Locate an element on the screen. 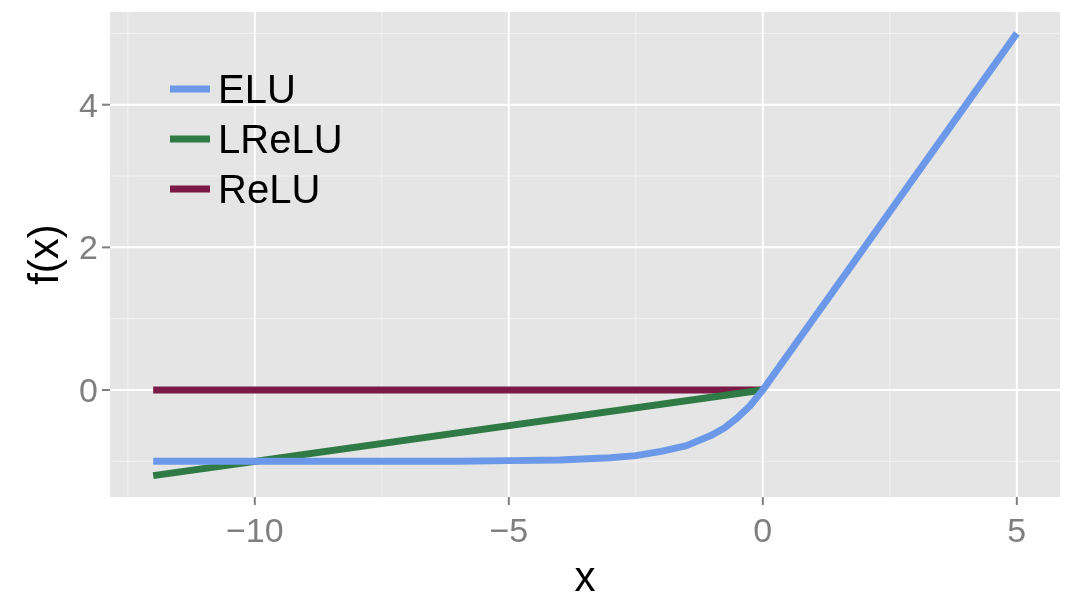 The height and width of the screenshot is (601, 1080). legend-label: ELU is located at coordinates (257, 89).